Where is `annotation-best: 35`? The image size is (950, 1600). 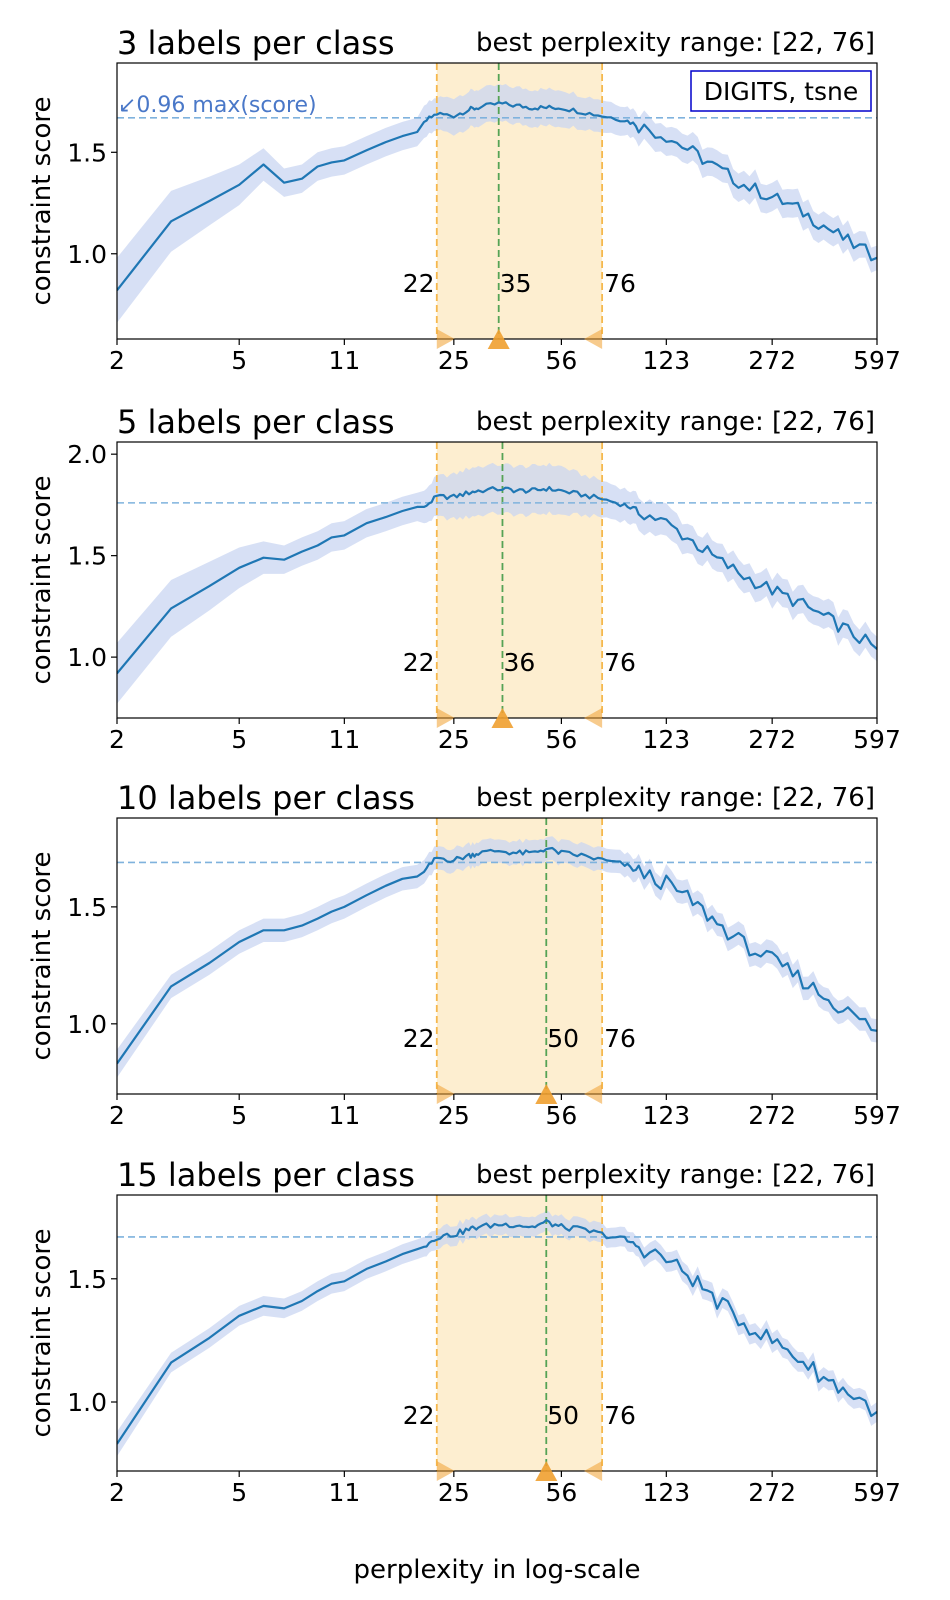
annotation-best: 35 is located at coordinates (516, 283).